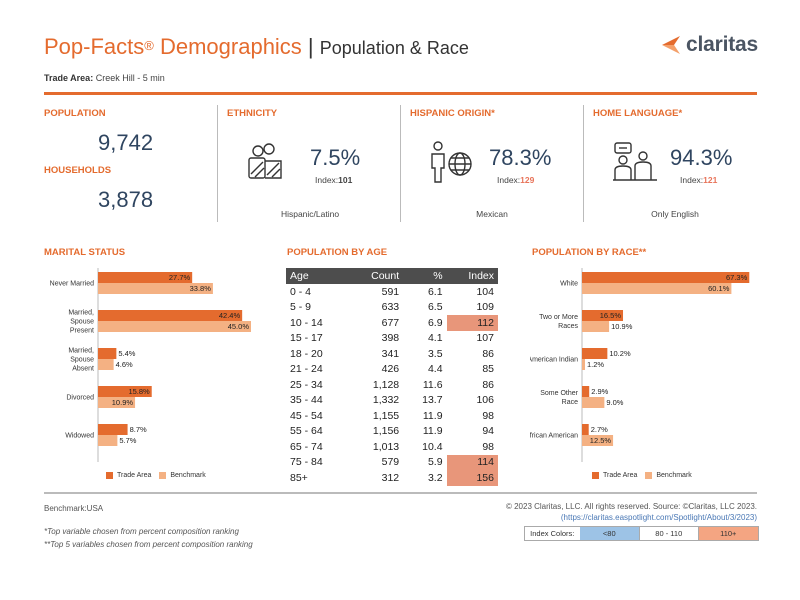 This screenshot has height=600, width=800. What do you see at coordinates (435, 291) in the screenshot?
I see `cell-pct: 6.1` at bounding box center [435, 291].